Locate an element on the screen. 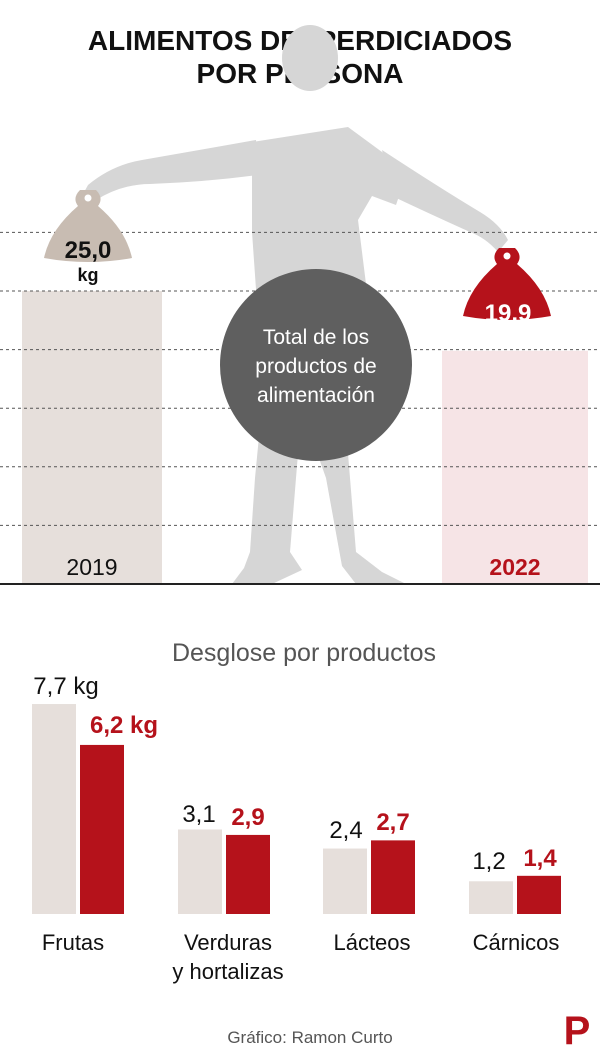 This screenshot has width=600, height=1059. category-label: Frutas is located at coordinates (73, 942).